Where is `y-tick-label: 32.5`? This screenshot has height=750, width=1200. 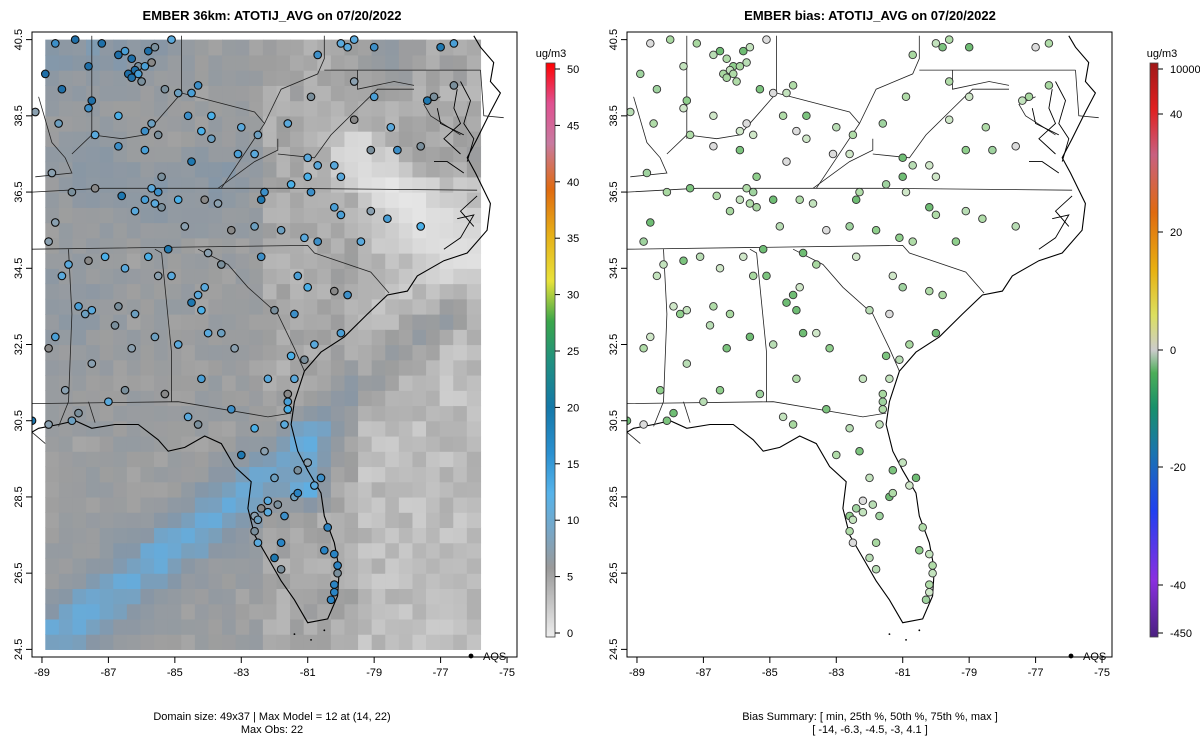 y-tick-label: 32.5 is located at coordinates (614, 344).